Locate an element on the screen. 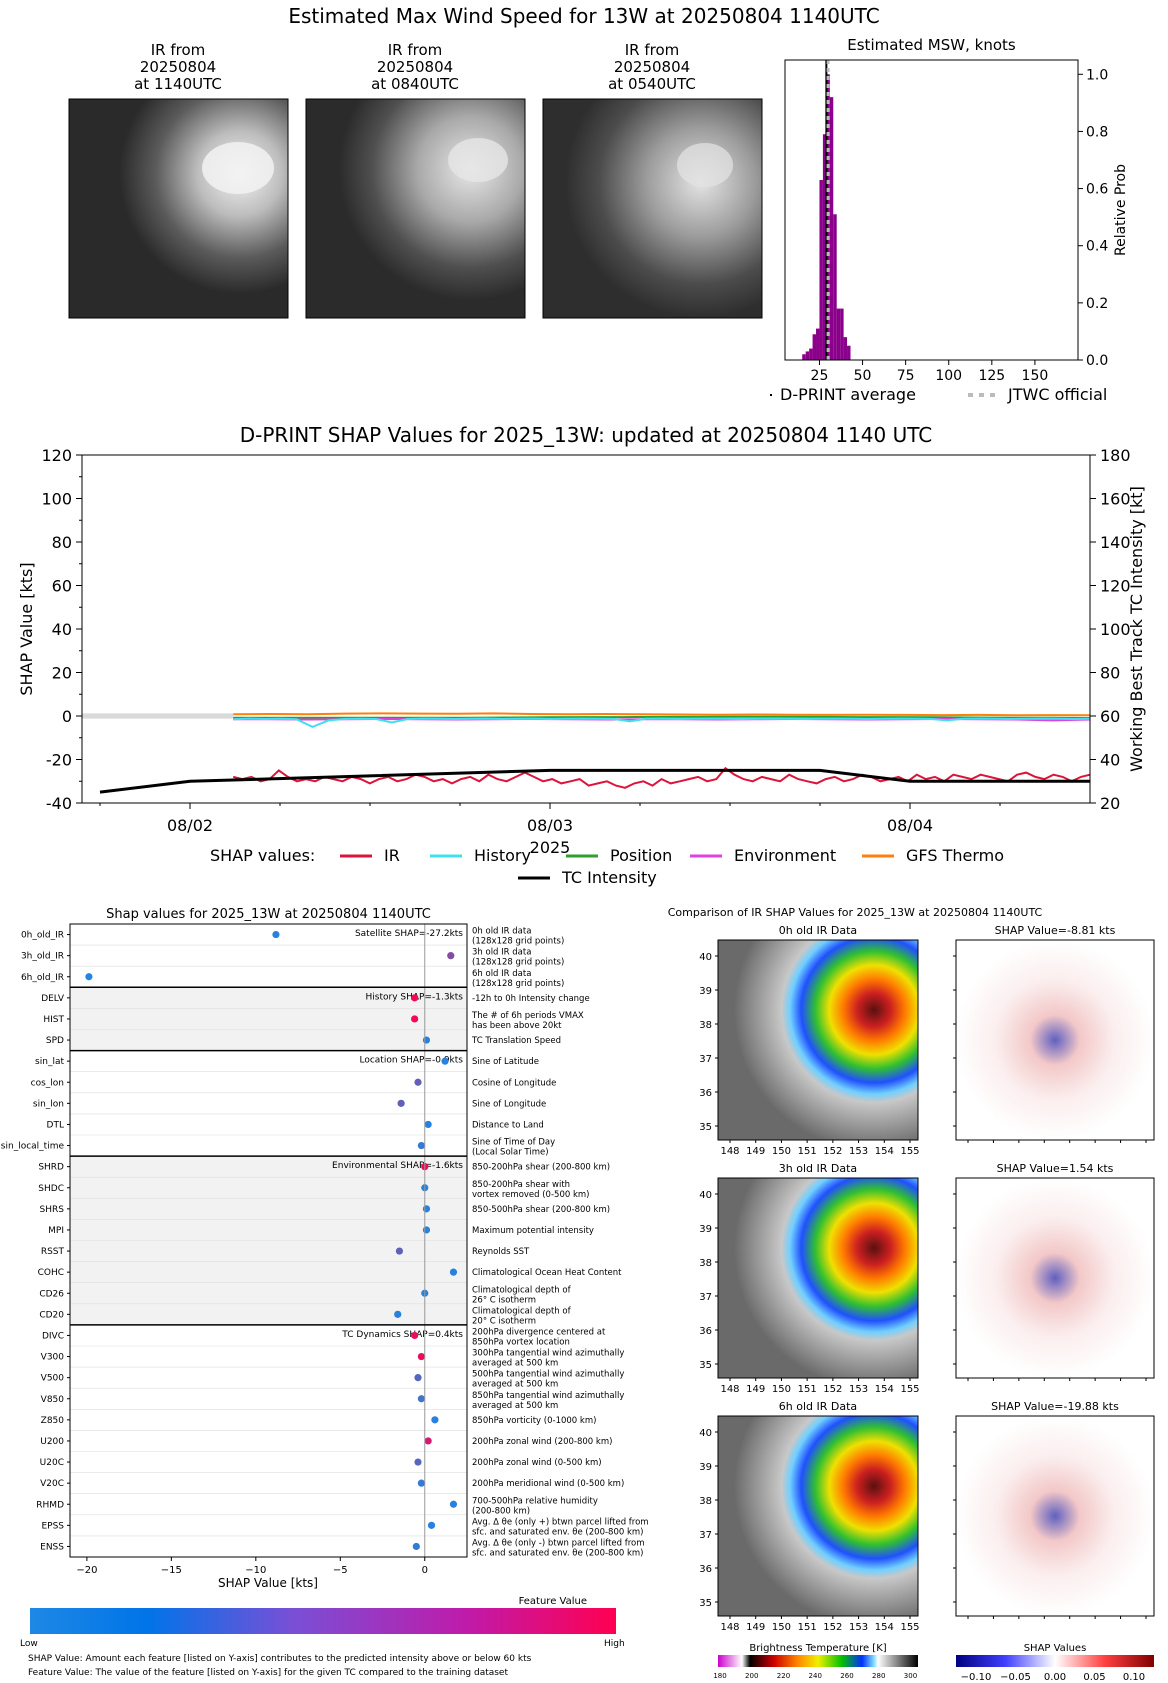 Image resolution: width=1168 pixels, height=1683 pixels. timeseries-ytick-label: 40 is located at coordinates (62, 629).